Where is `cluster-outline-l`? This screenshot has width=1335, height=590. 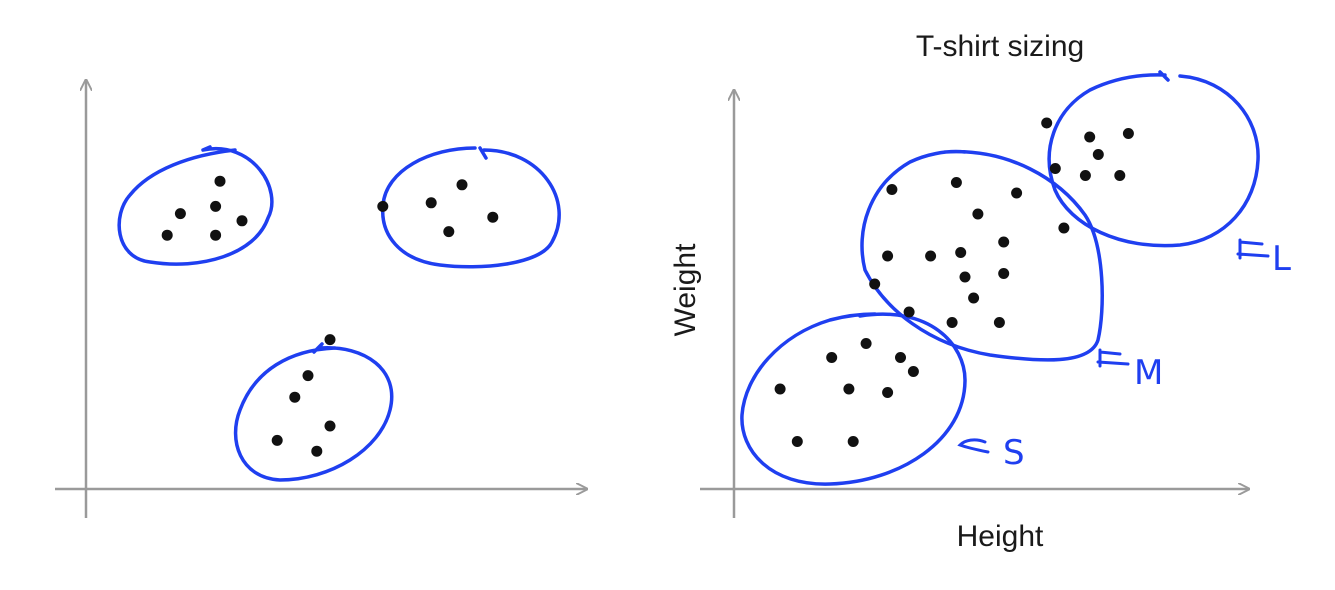
cluster-outline-l is located at coordinates (1153, 159).